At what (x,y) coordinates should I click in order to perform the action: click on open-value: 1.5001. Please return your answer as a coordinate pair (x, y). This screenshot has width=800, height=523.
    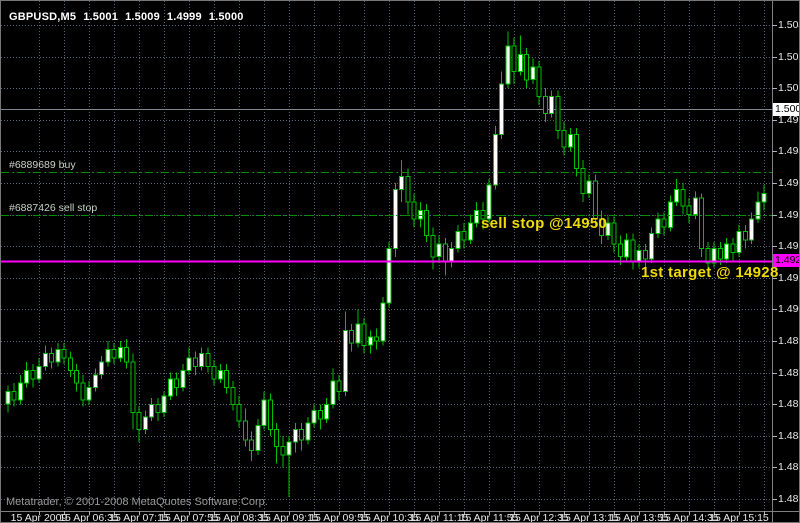
    Looking at the image, I should click on (101, 17).